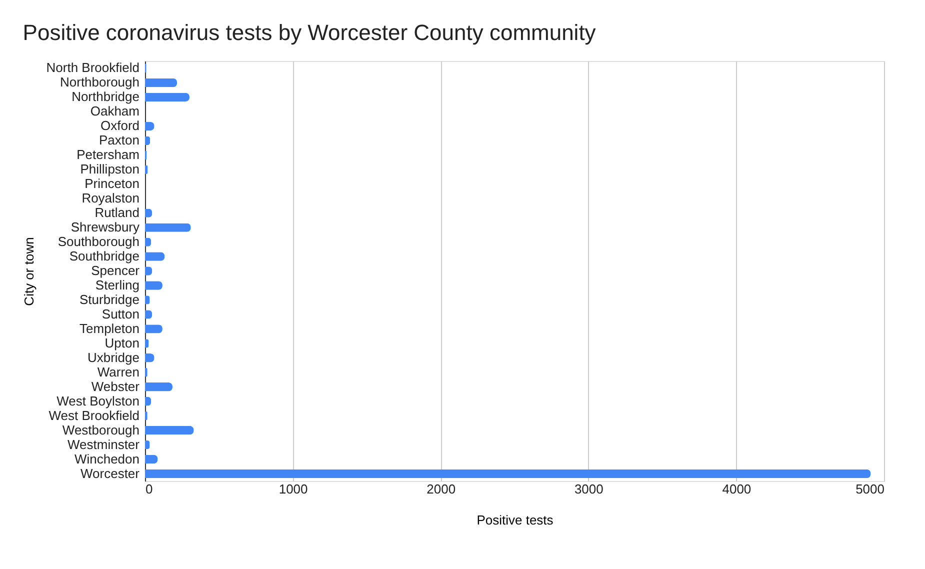 This screenshot has height=569, width=925. What do you see at coordinates (737, 489) in the screenshot?
I see `x-tick-label: 4000` at bounding box center [737, 489].